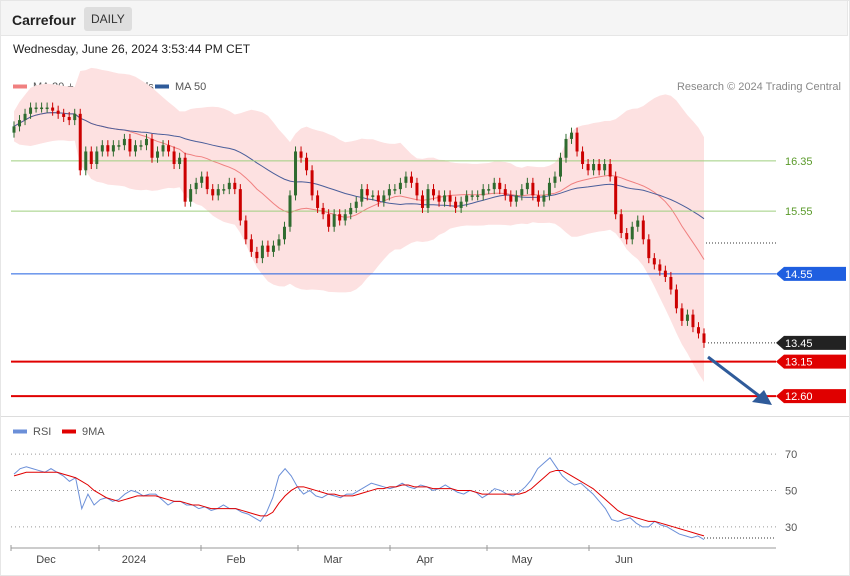 The image size is (850, 576). I want to click on level-label: 13.45, so click(799, 344).